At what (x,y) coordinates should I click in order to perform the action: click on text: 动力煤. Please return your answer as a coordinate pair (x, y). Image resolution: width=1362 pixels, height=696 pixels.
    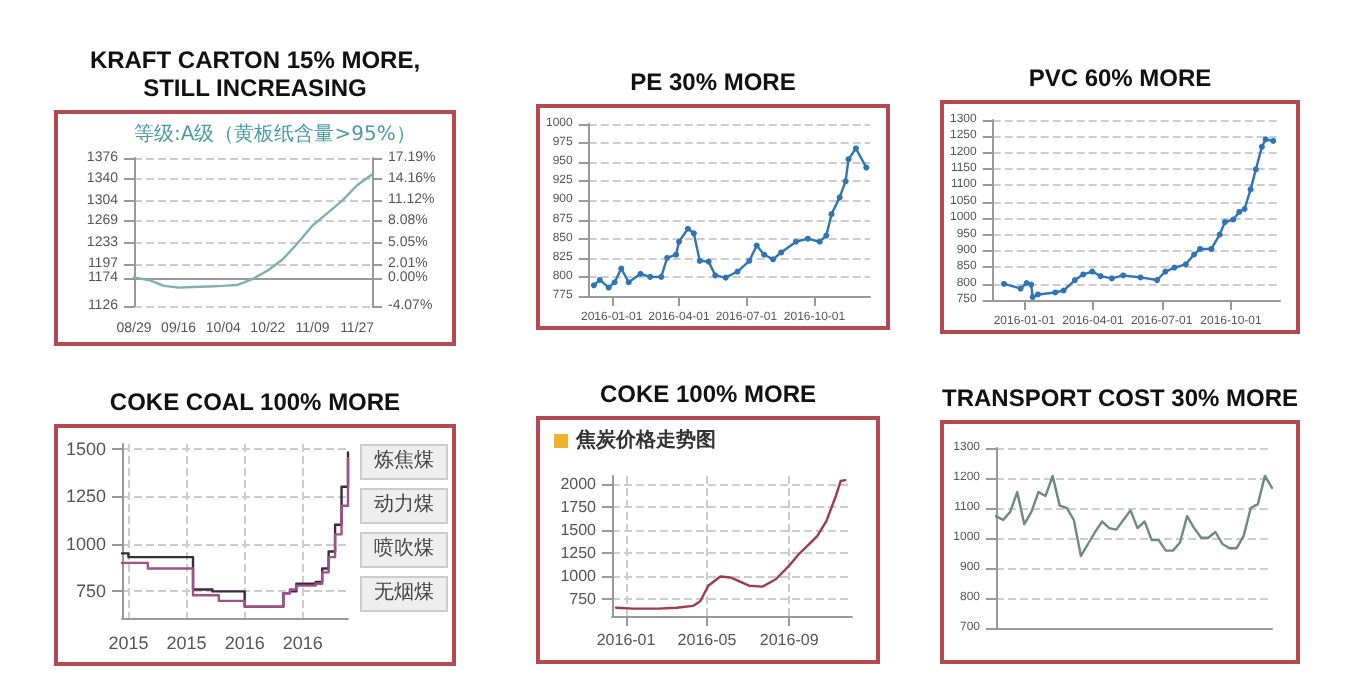
    Looking at the image, I should click on (404, 506).